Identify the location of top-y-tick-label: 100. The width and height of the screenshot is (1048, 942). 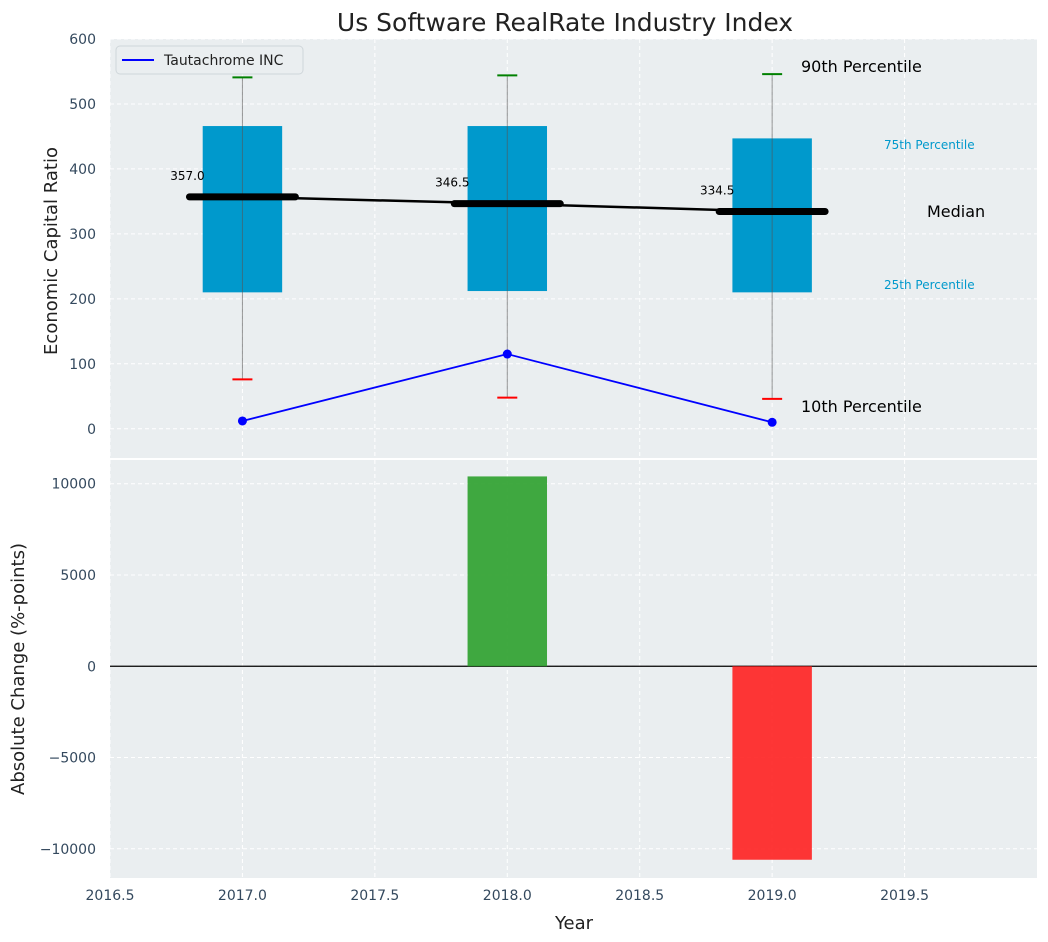
(82, 365).